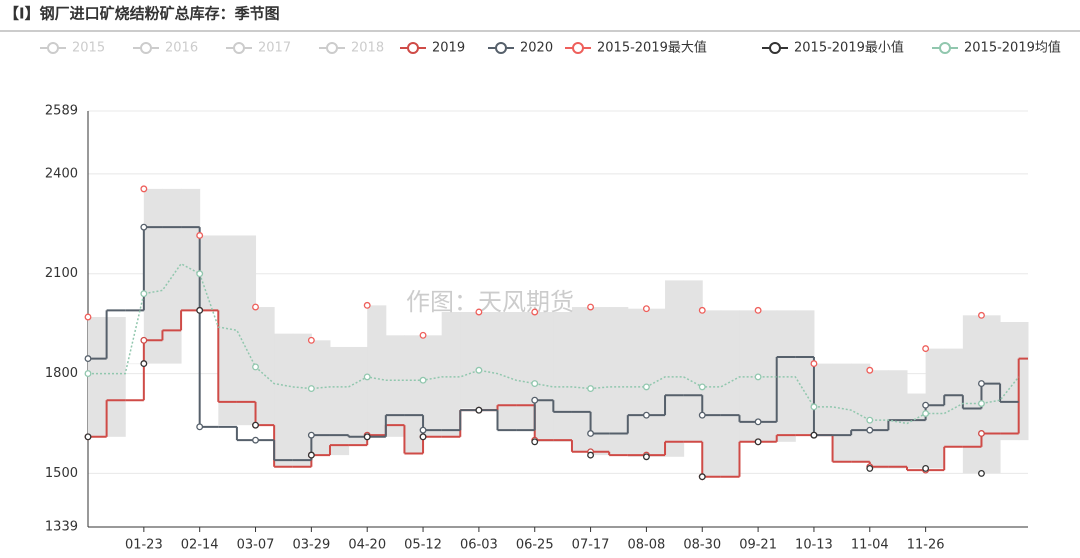 The image size is (1080, 558). I want to click on watermark: 作图：天风期货, so click(490, 302).